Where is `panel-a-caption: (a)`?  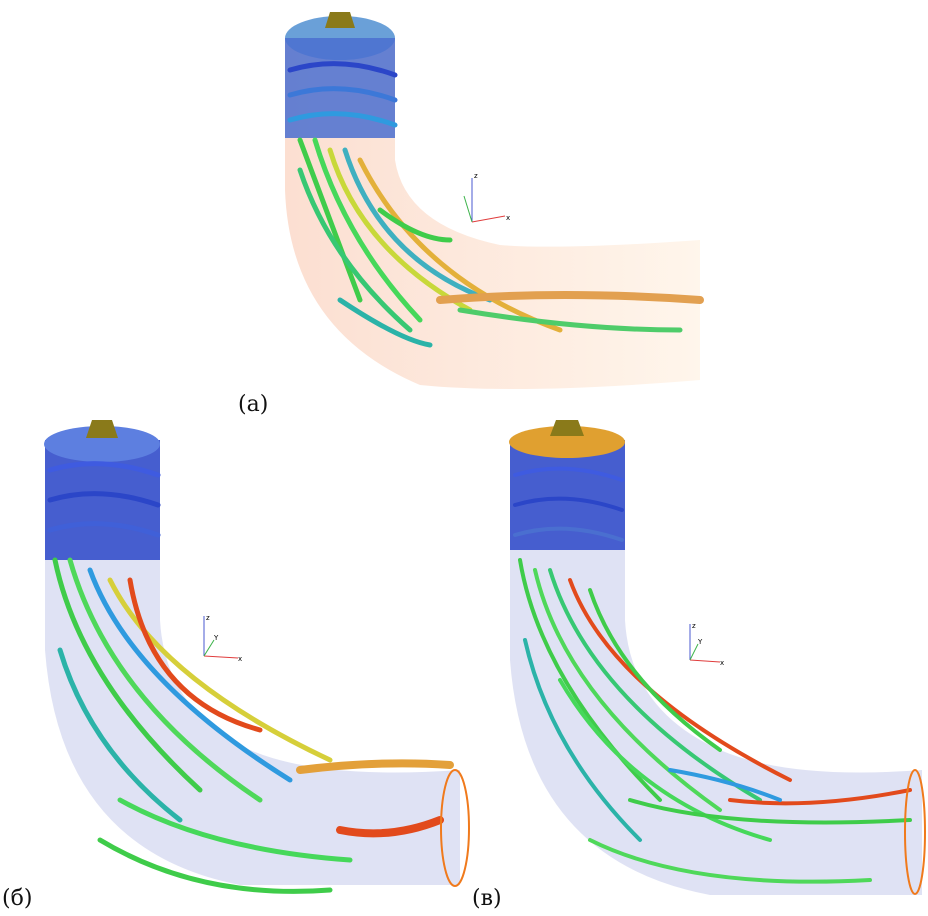 panel-a-caption: (a) is located at coordinates (253, 404).